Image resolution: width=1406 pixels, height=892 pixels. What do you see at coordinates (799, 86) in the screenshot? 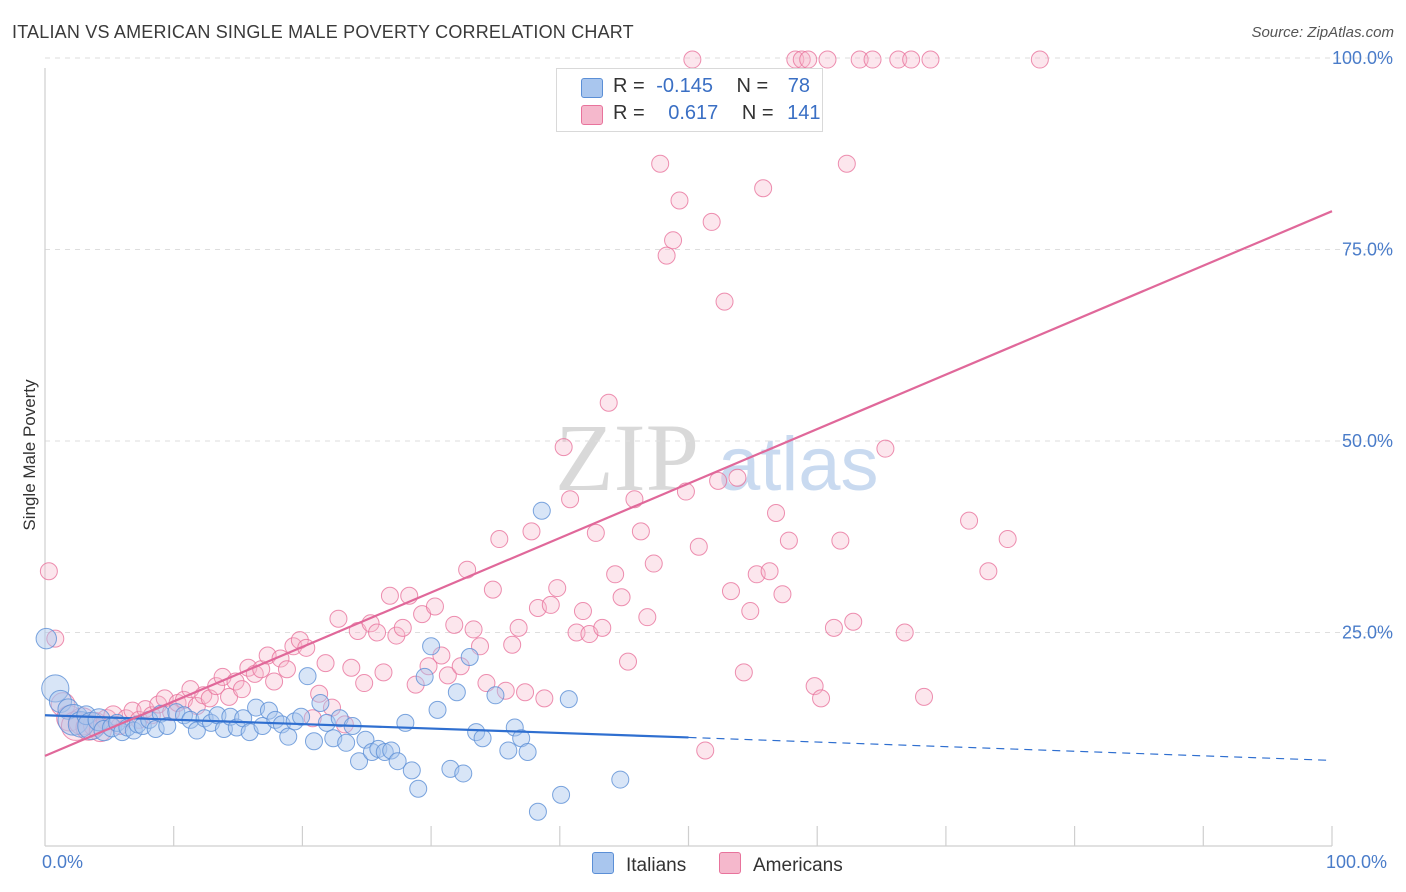
I see `italians-n-value: 78` at bounding box center [799, 86].